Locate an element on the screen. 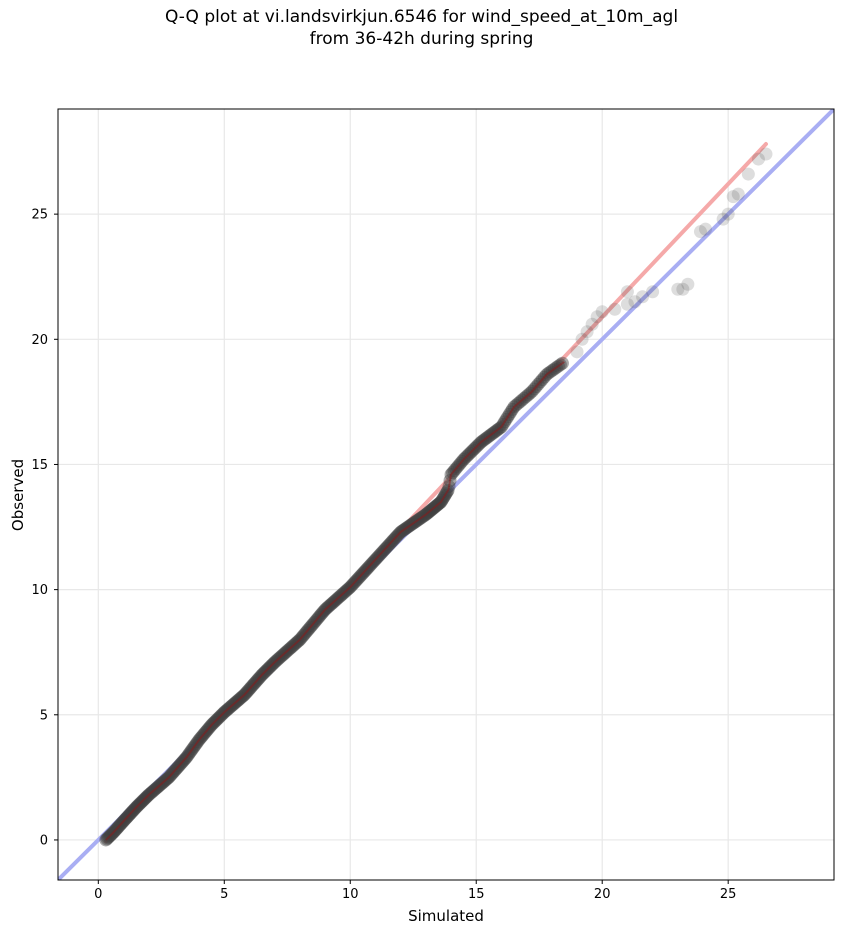 This screenshot has width=843, height=934. x-tick-label: 5 is located at coordinates (224, 894).